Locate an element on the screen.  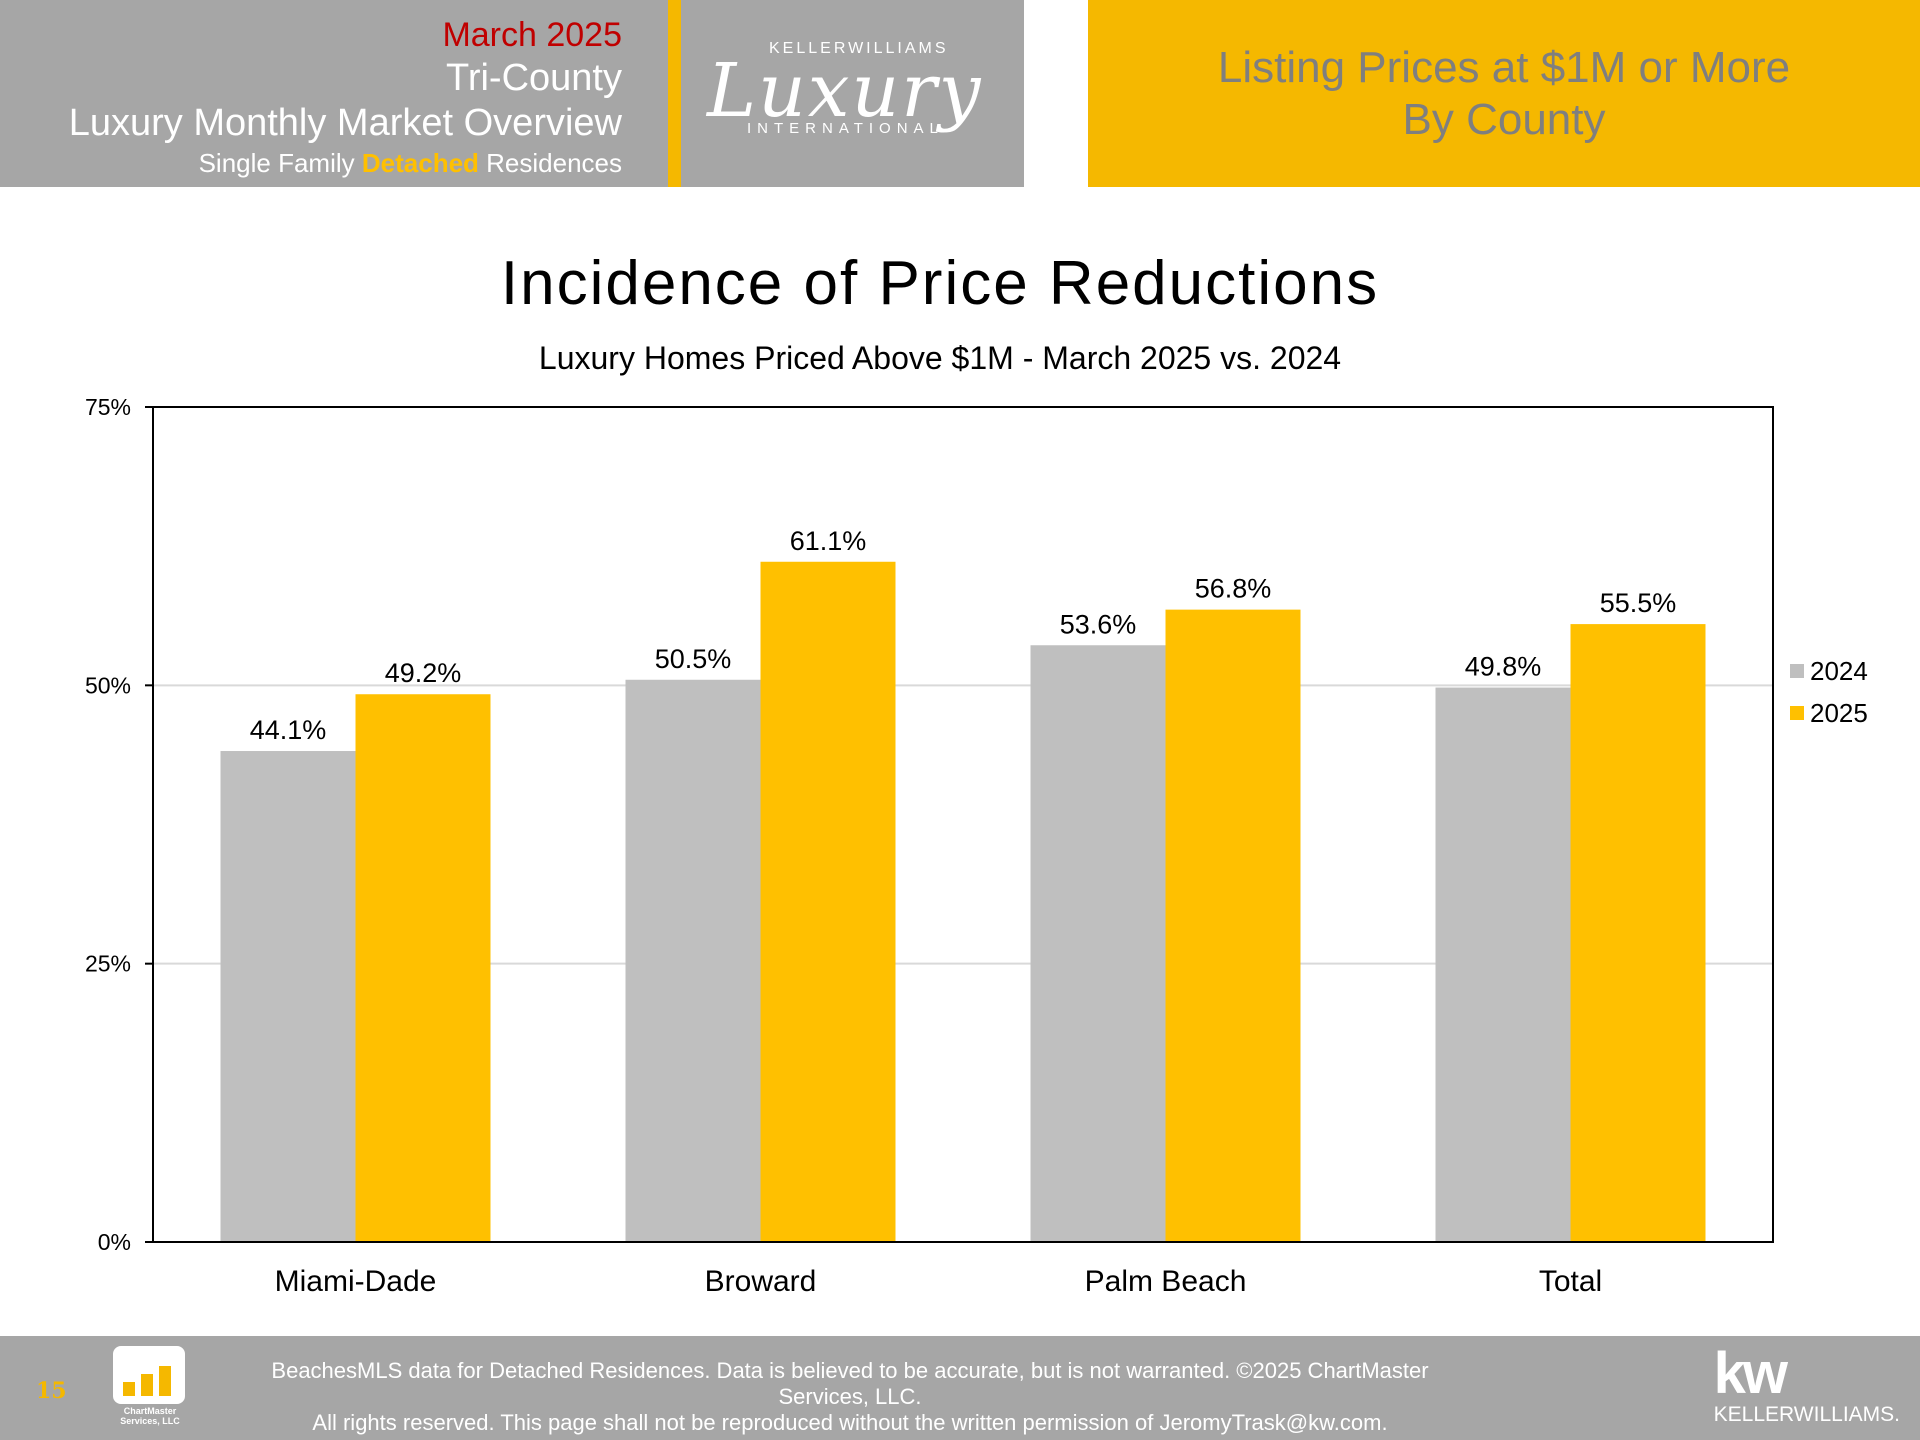
data-label: 55.5% is located at coordinates (1638, 603).